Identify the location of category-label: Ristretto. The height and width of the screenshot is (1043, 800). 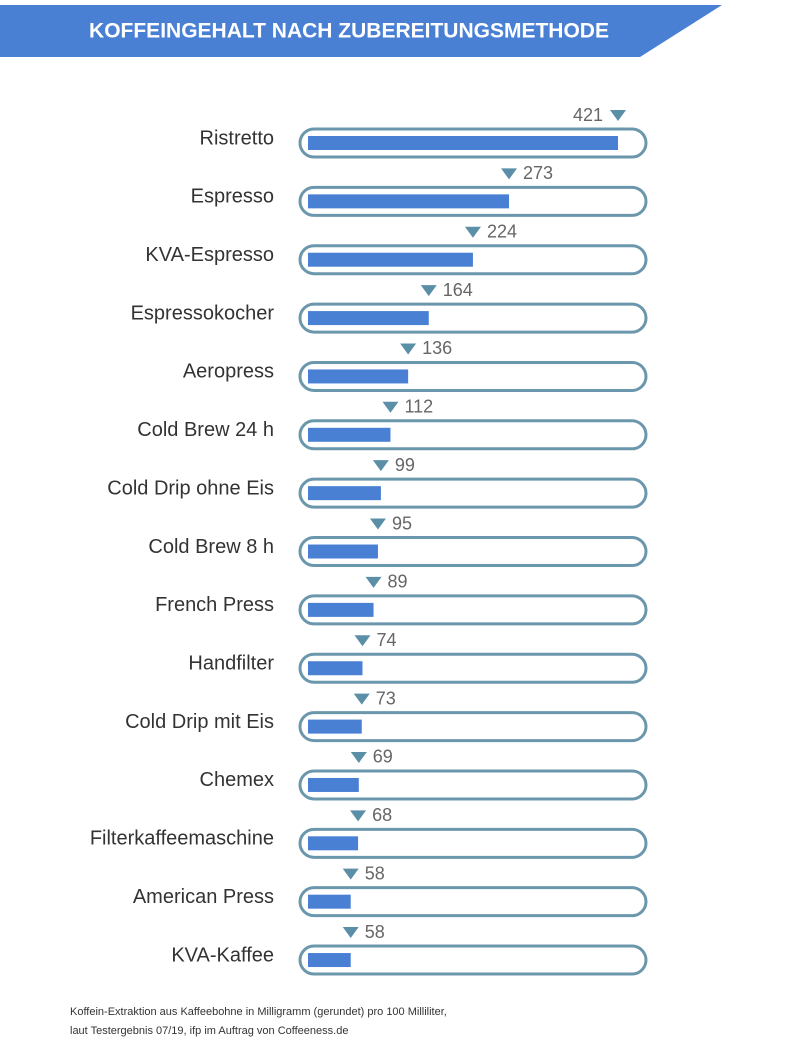
(237, 138).